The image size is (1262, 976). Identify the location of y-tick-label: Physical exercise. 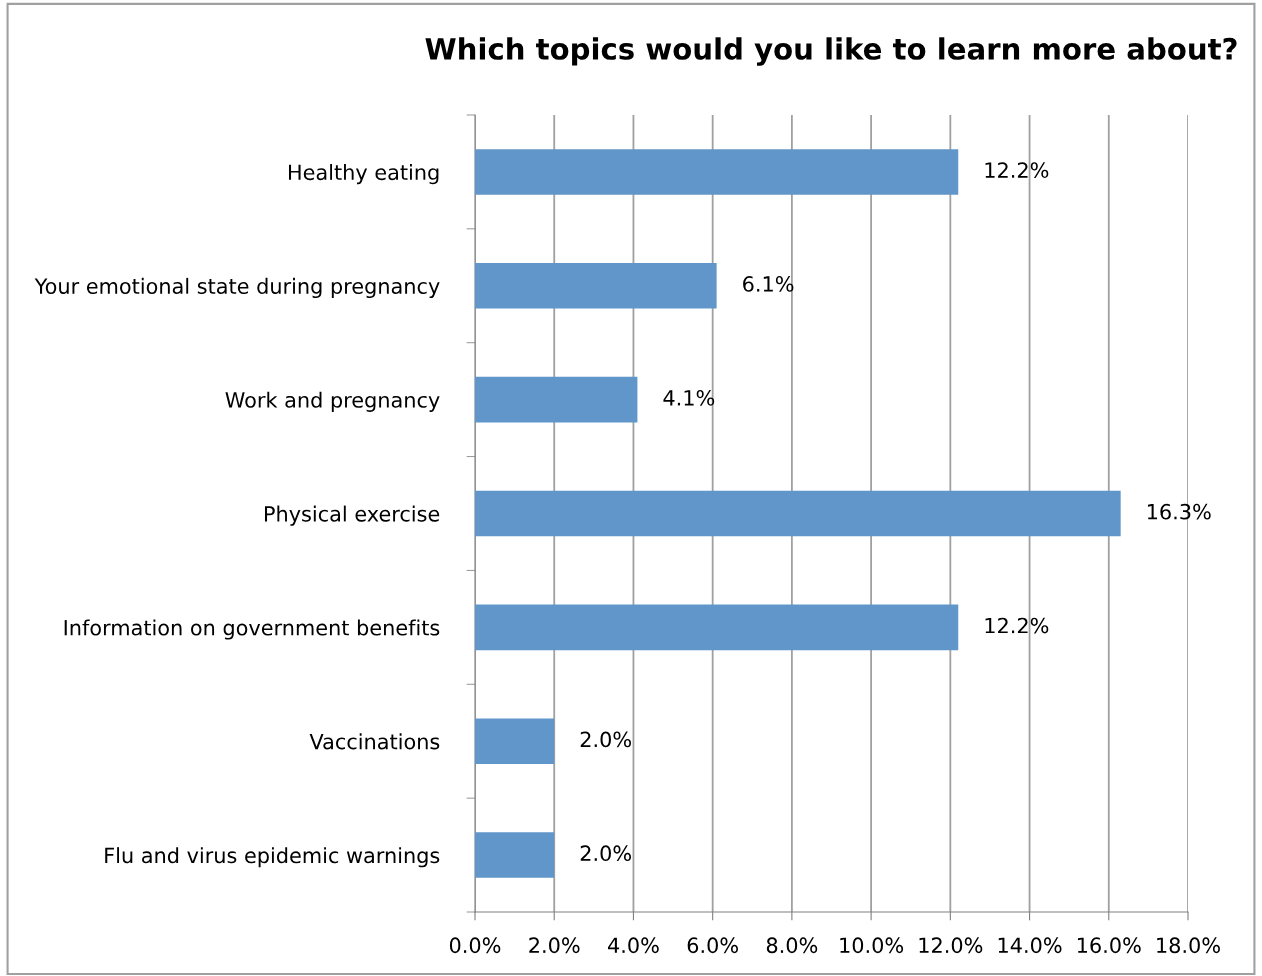
(352, 515).